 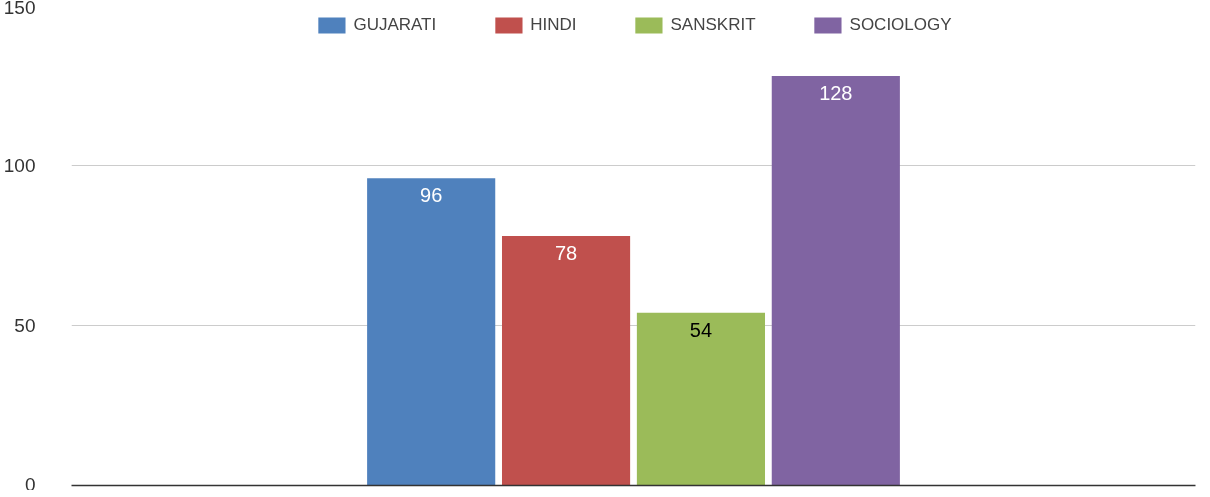 What do you see at coordinates (395, 25) in the screenshot?
I see `legend-label: GUJARATI` at bounding box center [395, 25].